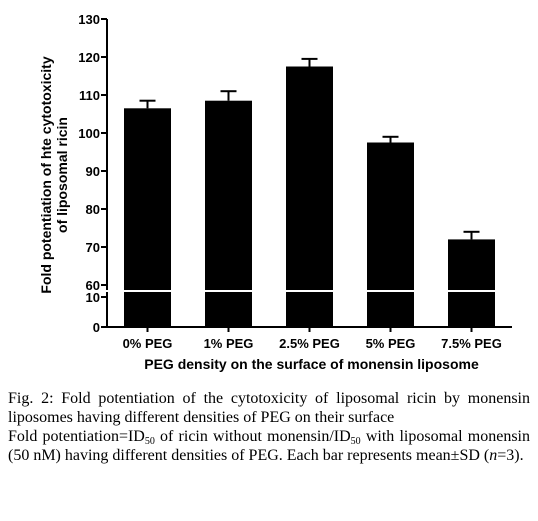  What do you see at coordinates (93, 297) in the screenshot?
I see `y-tick-label: 10` at bounding box center [93, 297].